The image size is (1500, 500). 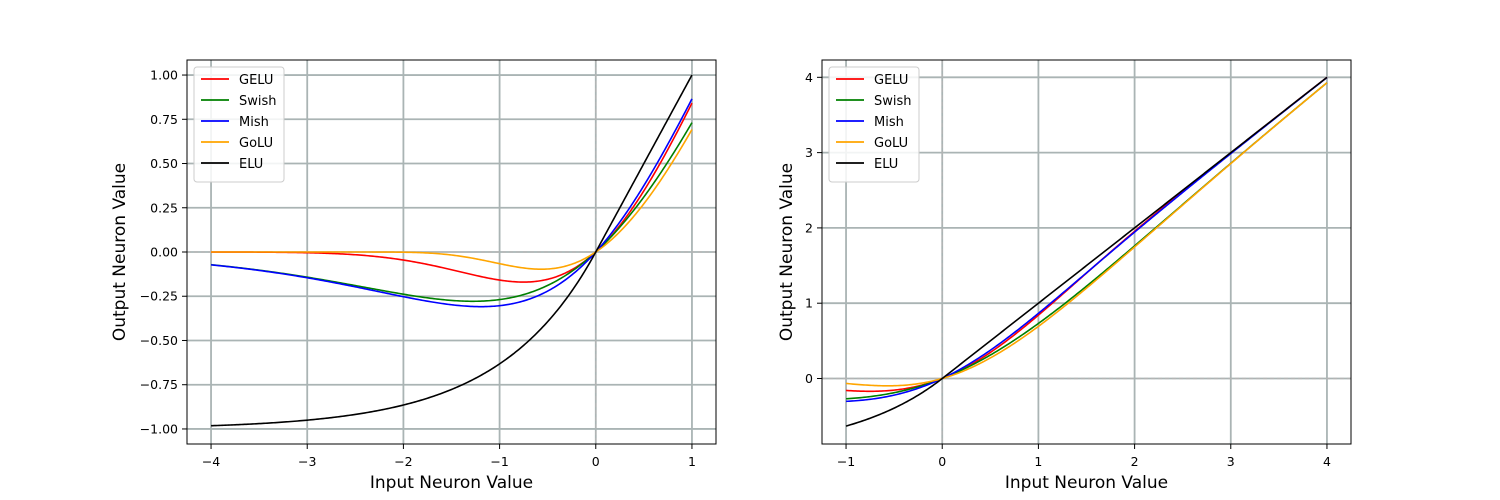 What do you see at coordinates (403, 461) in the screenshot?
I see `x-tick-label: −2` at bounding box center [403, 461].